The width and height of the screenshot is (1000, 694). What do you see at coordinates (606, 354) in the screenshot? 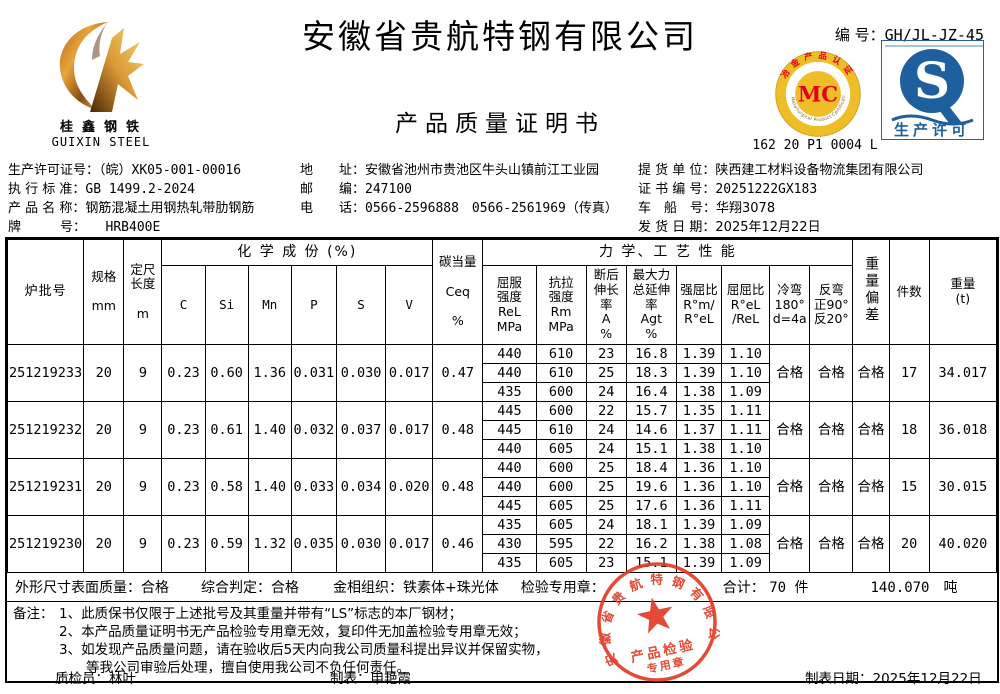
I see `a-cell: 23` at bounding box center [606, 354].